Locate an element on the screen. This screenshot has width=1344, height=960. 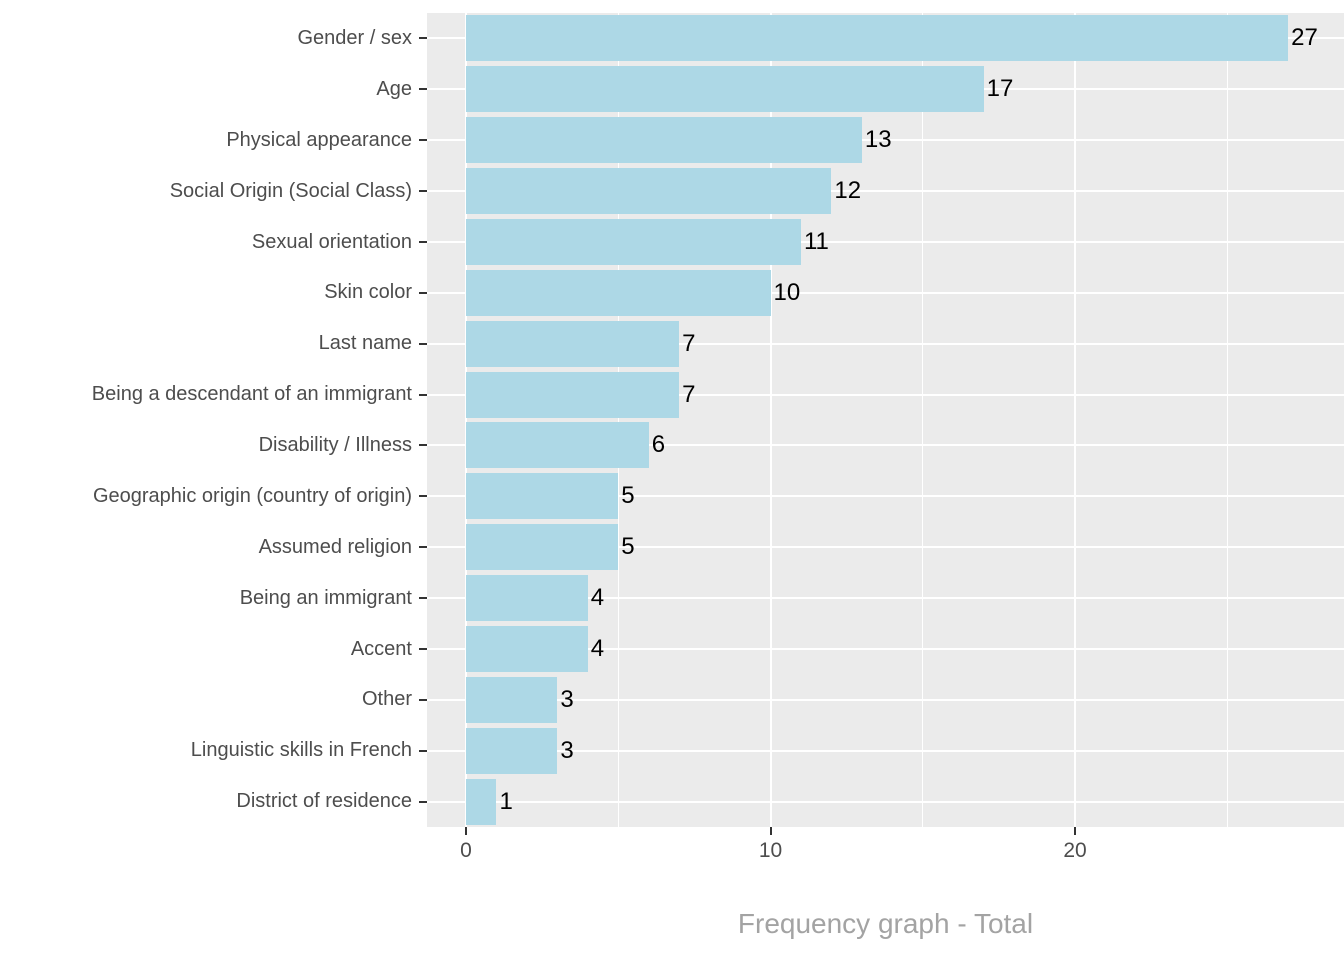
y-axis-label: Age is located at coordinates (394, 88).